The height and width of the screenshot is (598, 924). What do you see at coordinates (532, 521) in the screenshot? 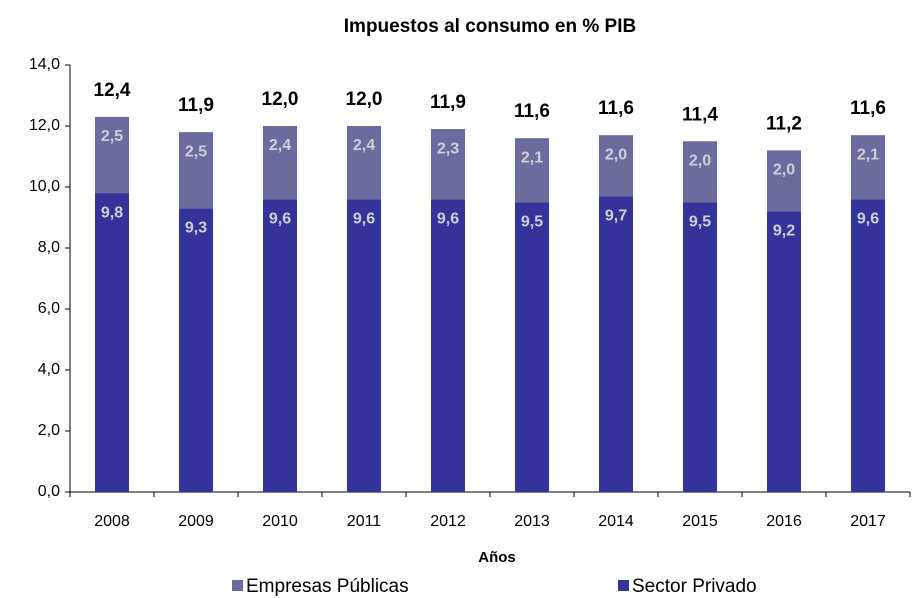
I see `x-tick-label: 2013` at bounding box center [532, 521].